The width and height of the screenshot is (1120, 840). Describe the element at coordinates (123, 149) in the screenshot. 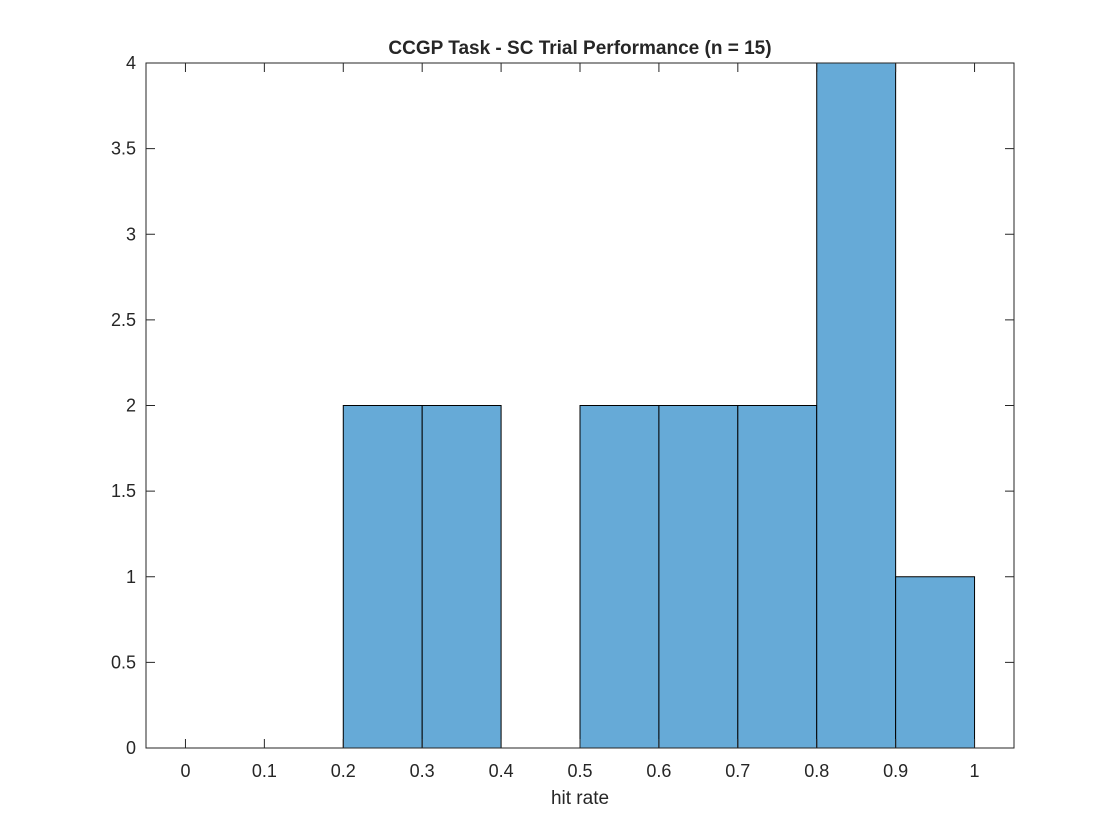

I see `y-tick-label: 3.5` at that location.